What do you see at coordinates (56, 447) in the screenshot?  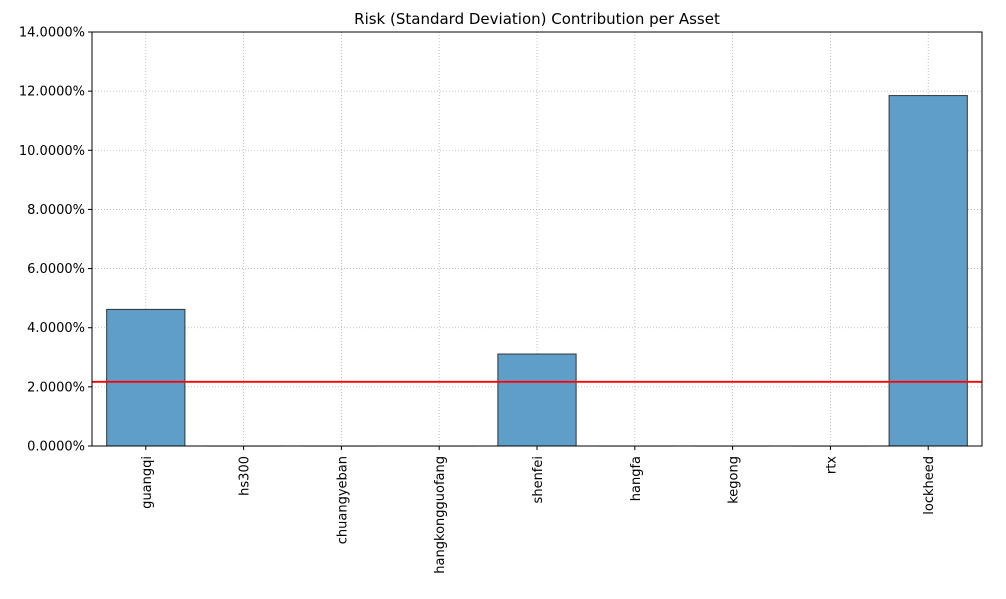 I see `y-tick-label: 0.0000%` at bounding box center [56, 447].